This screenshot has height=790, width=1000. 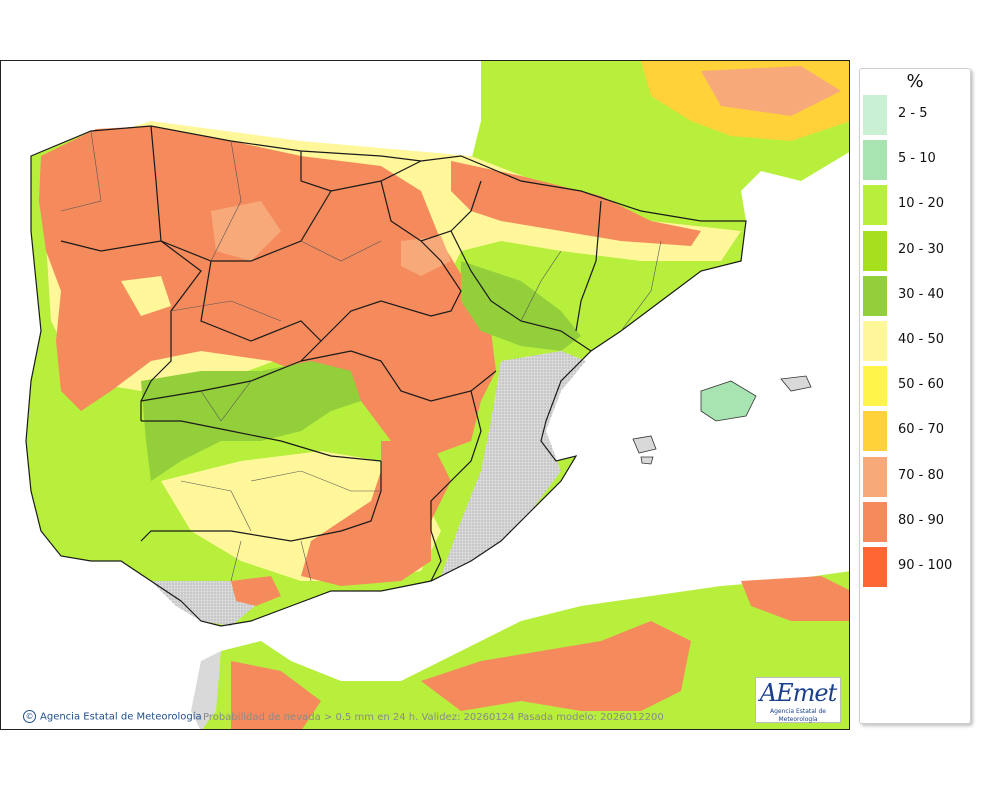 What do you see at coordinates (913, 113) in the screenshot?
I see `legend-label: 2 - 5` at bounding box center [913, 113].